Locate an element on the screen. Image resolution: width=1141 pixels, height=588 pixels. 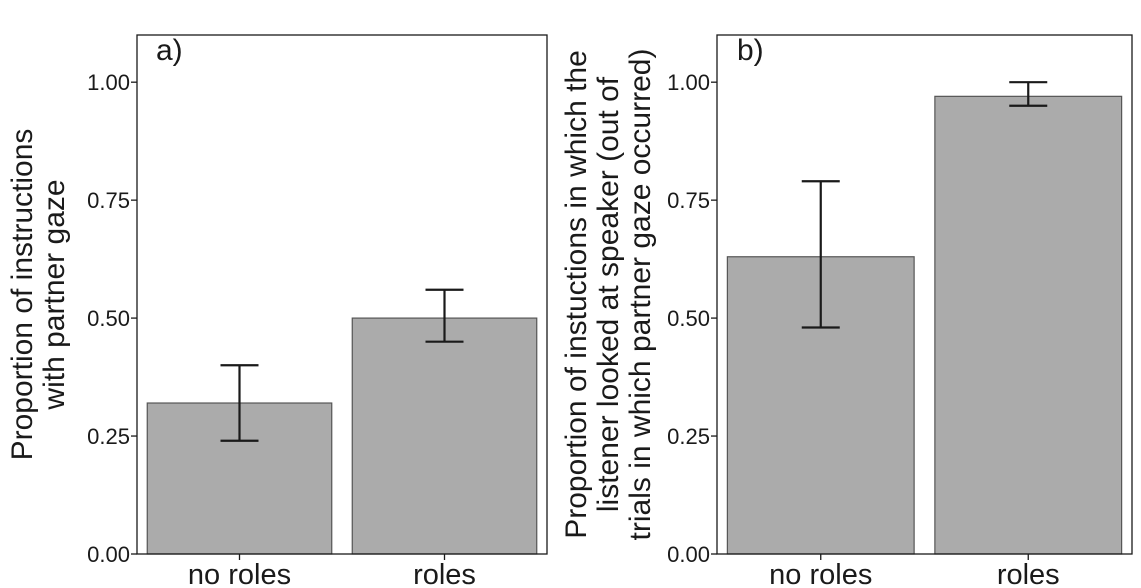
y-axis-label-line: Proportion of instructions is located at coordinates (22, 295).